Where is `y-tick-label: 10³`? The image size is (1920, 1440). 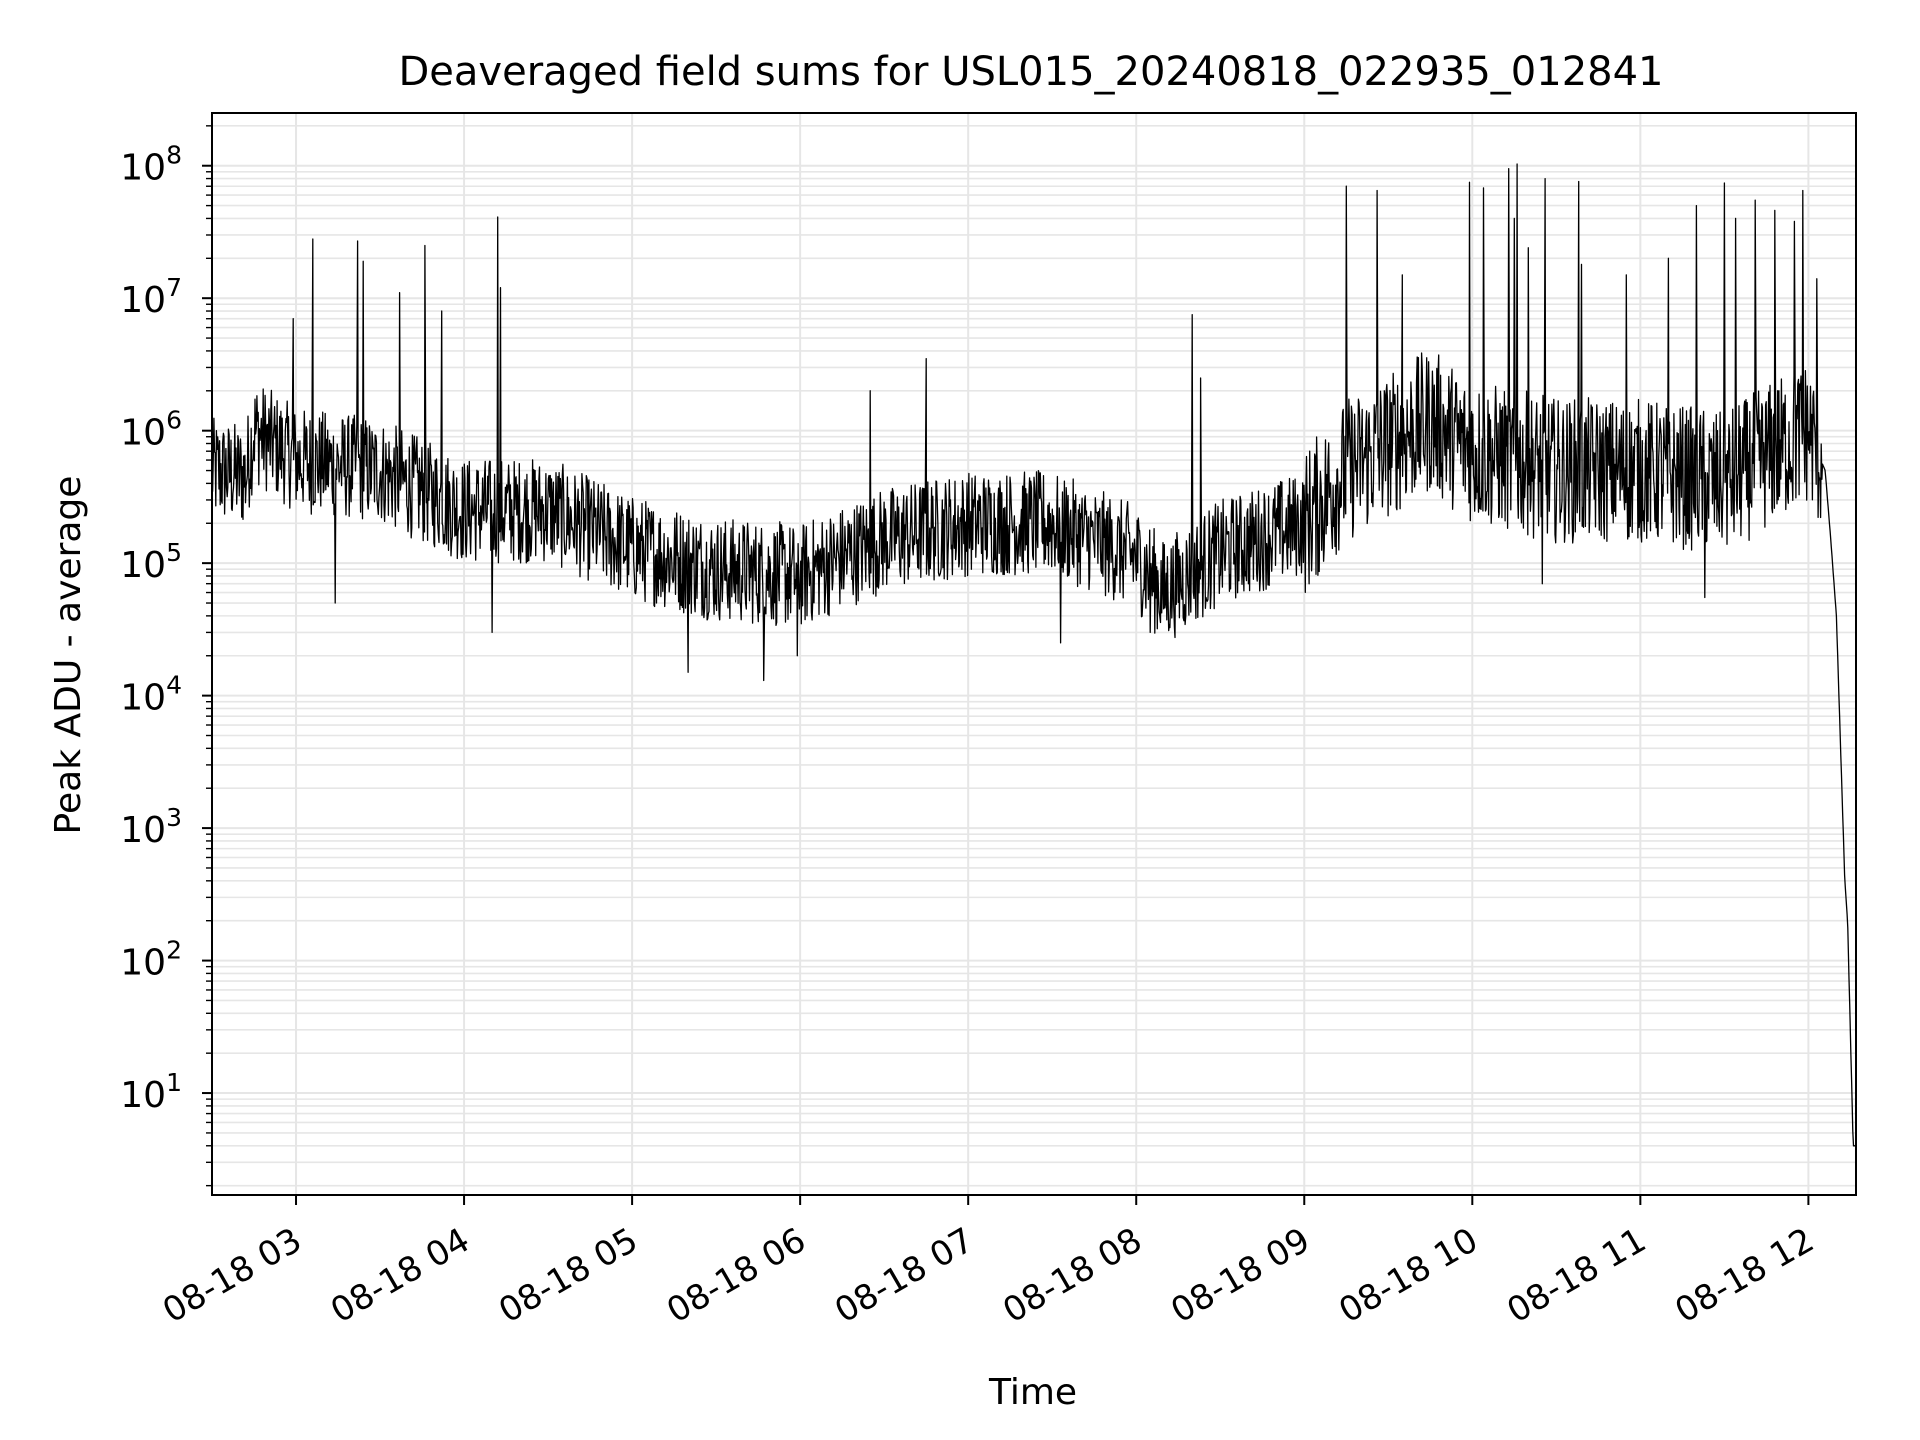 y-tick-label: 10³ is located at coordinates (151, 827).